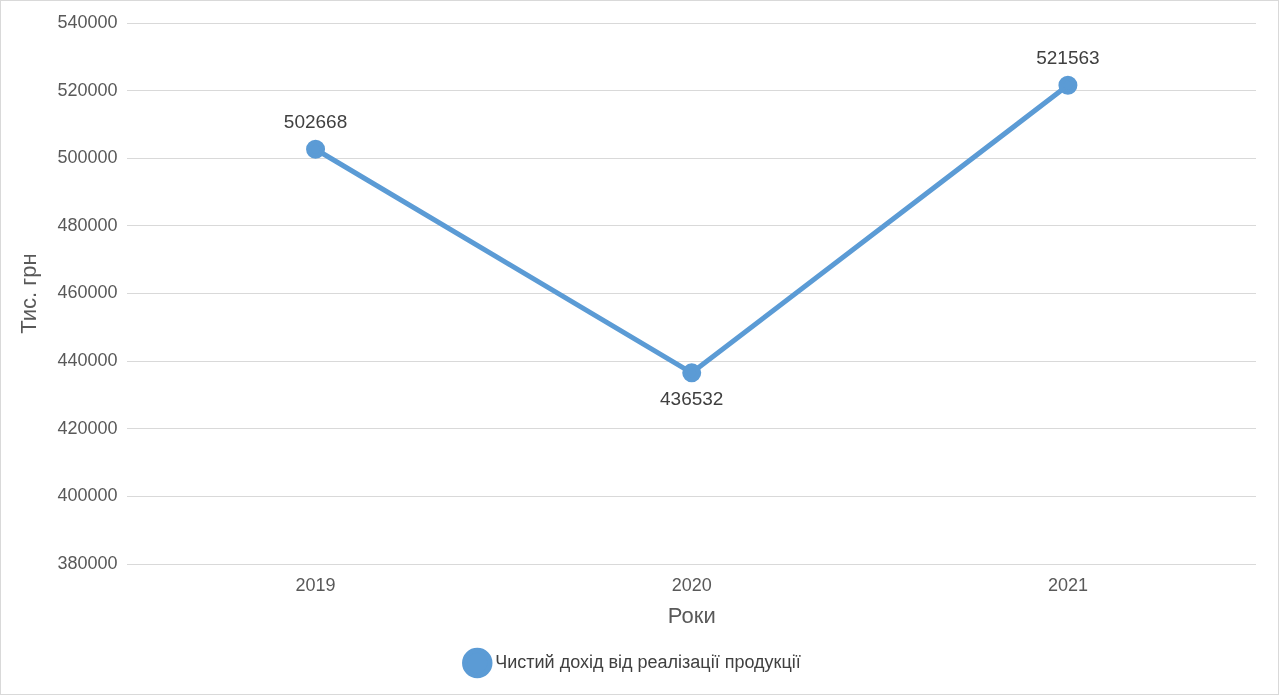 This screenshot has width=1281, height=697. I want to click on y-tick-label: 460000, so click(87, 292).